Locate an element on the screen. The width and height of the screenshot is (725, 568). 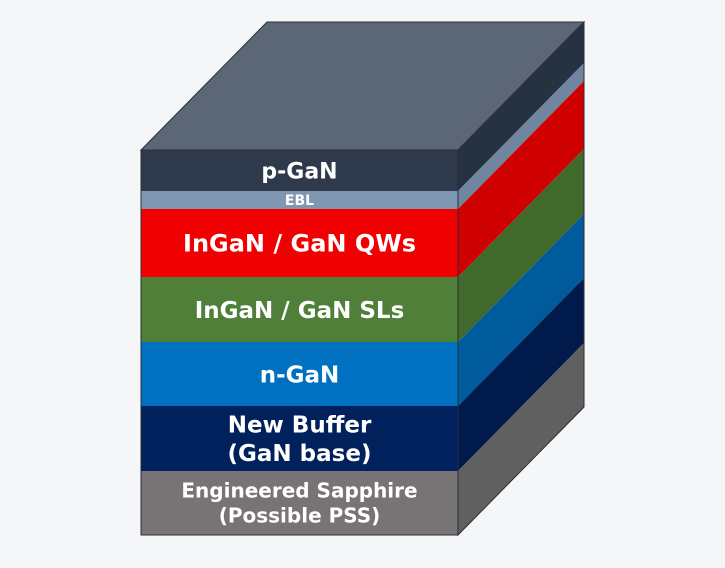
layer-side-ingan-gan-qws is located at coordinates (521, 179).